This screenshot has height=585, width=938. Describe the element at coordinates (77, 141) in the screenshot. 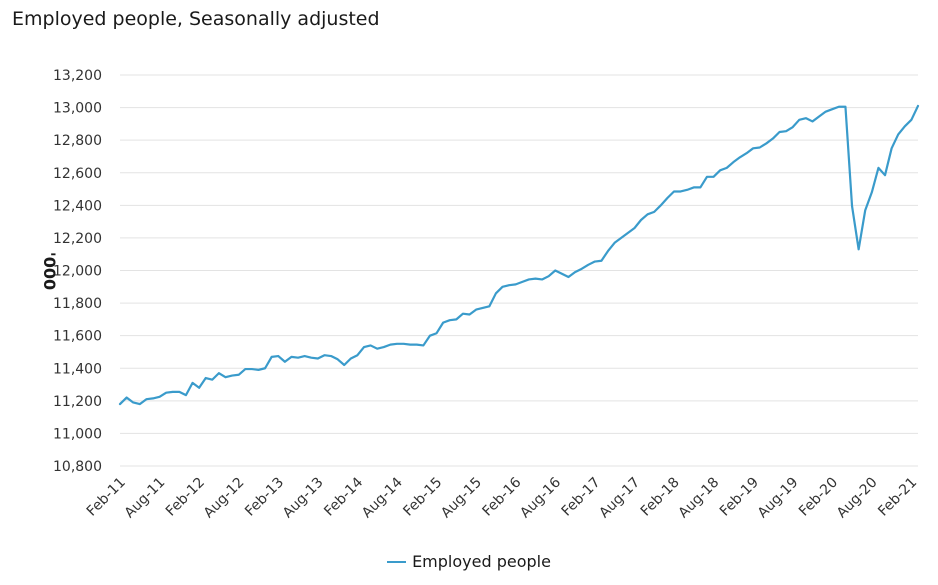

I see `y-tick-label: 12,800` at that location.